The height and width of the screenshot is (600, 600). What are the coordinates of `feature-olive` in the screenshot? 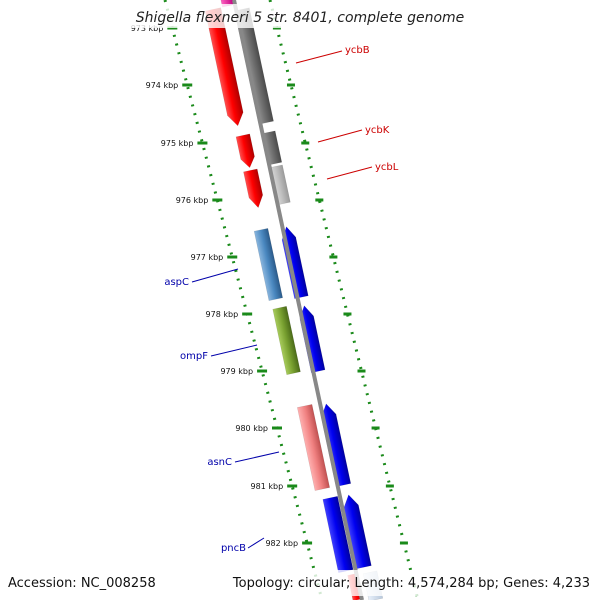 It's located at (286, 340).